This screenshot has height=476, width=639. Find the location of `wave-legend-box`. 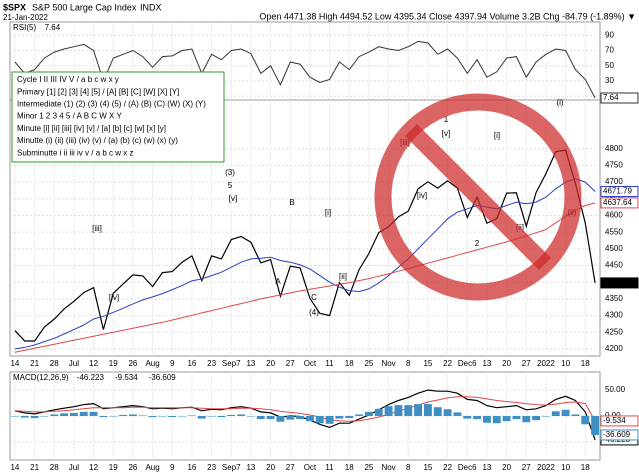

wave-legend-box is located at coordinates (118, 117).